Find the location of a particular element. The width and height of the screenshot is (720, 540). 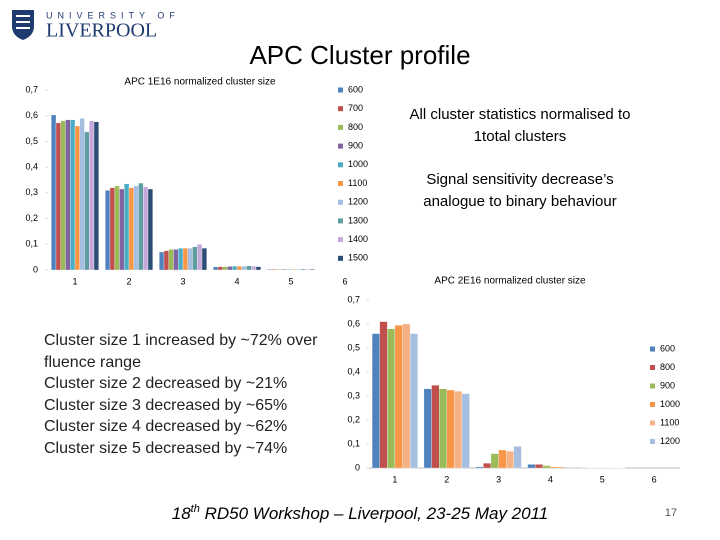

footer-suffix: th is located at coordinates (195, 509).